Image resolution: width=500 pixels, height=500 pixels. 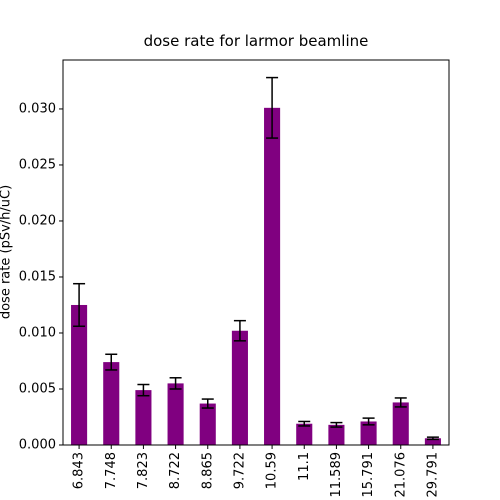 What do you see at coordinates (79, 470) in the screenshot?
I see `x-tick-label: 6.843` at bounding box center [79, 470].